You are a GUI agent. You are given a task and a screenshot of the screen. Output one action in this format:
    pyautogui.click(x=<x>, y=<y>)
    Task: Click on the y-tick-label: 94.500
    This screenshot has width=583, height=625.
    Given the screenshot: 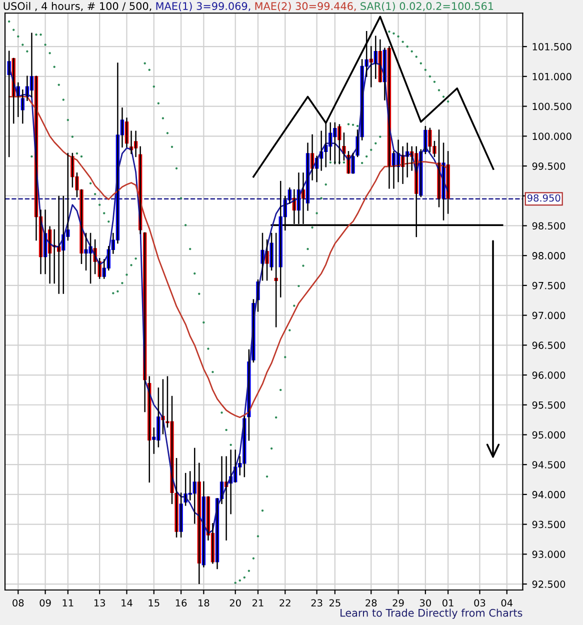 What is the action you would take?
    pyautogui.click(x=549, y=464)
    